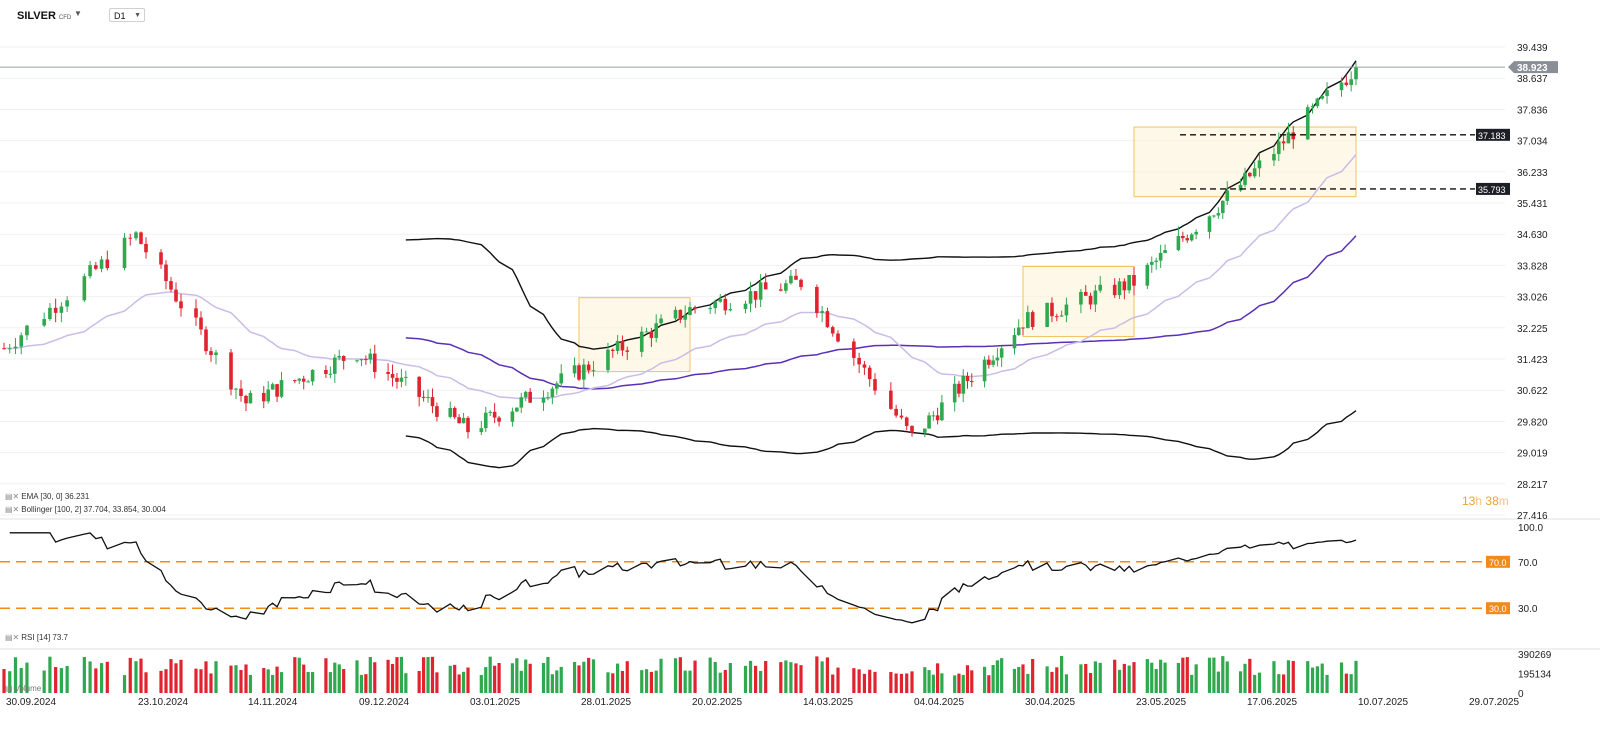 Image resolution: width=1600 pixels, height=737 pixels. What do you see at coordinates (1485, 501) in the screenshot?
I see `bar-countdown: 13h 38m` at bounding box center [1485, 501].